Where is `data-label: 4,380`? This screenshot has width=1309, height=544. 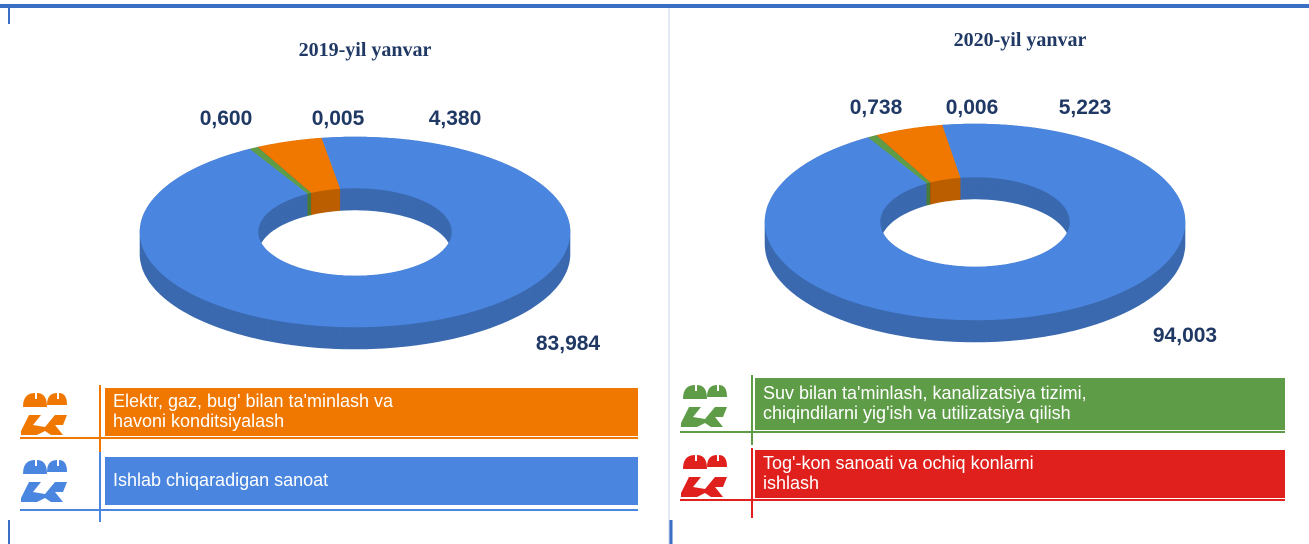
data-label: 4,380 is located at coordinates (455, 118).